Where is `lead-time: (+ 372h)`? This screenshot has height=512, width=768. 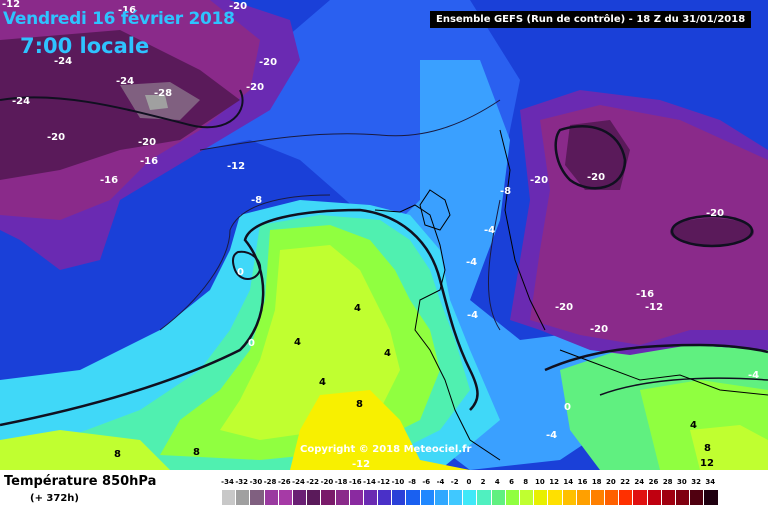 lead-time: (+ 372h) is located at coordinates (54, 498).